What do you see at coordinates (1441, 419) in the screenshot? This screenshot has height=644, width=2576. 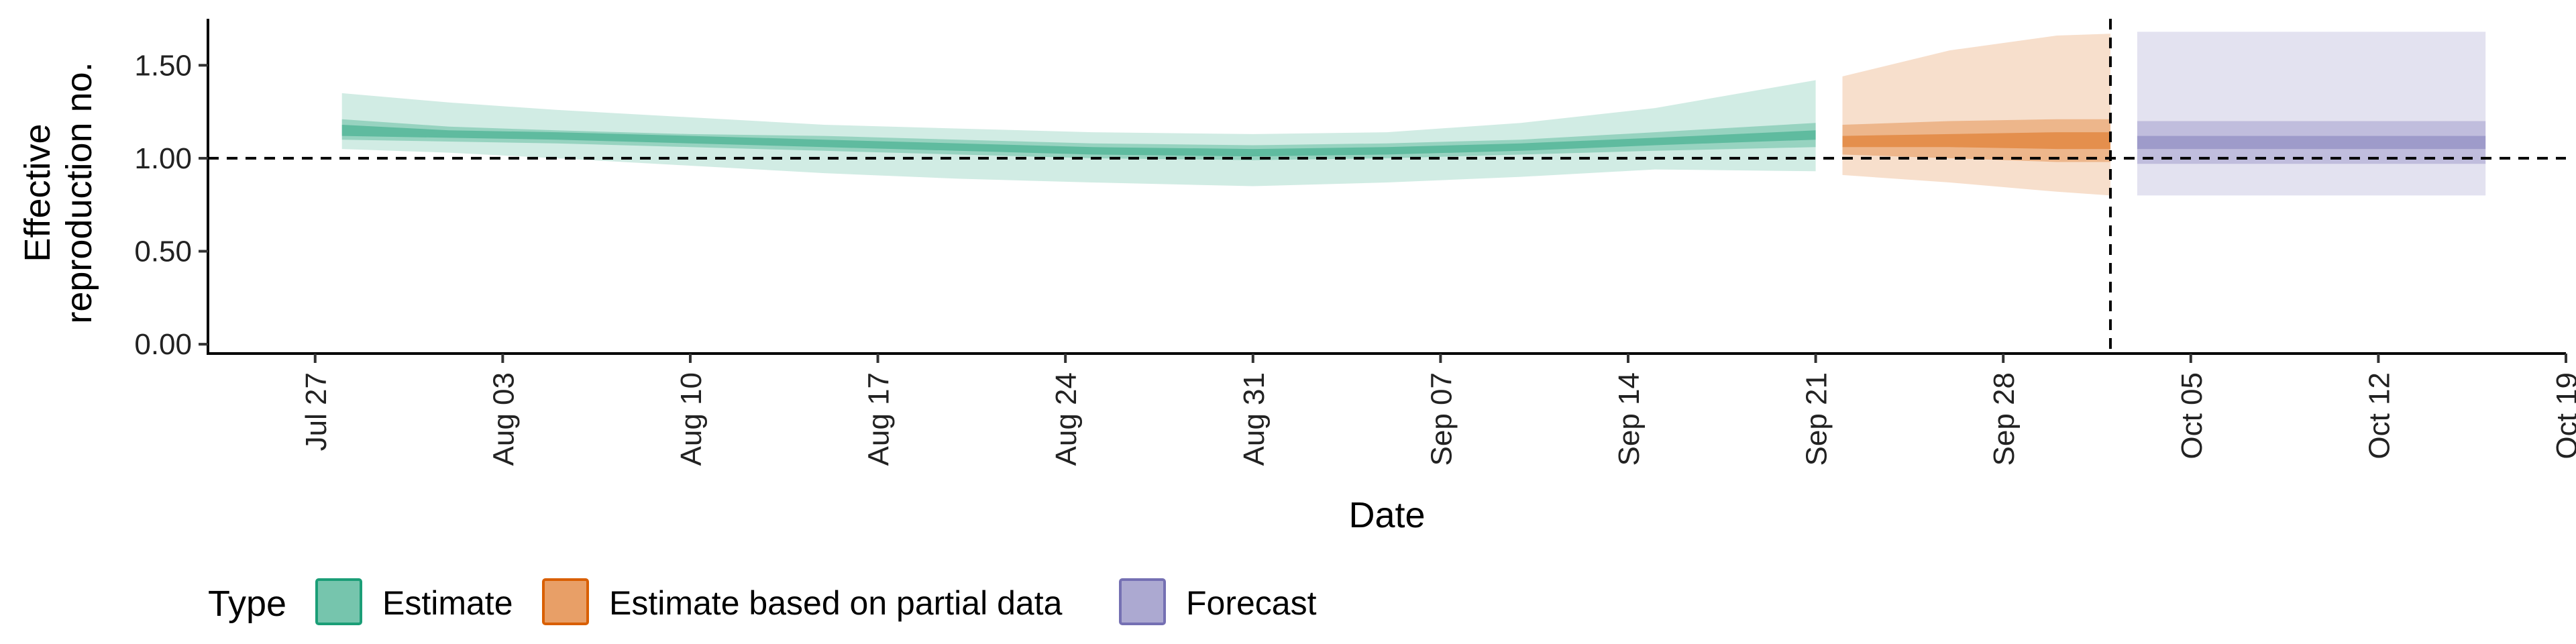 I see `x-tick-label: Sep 07` at bounding box center [1441, 419].